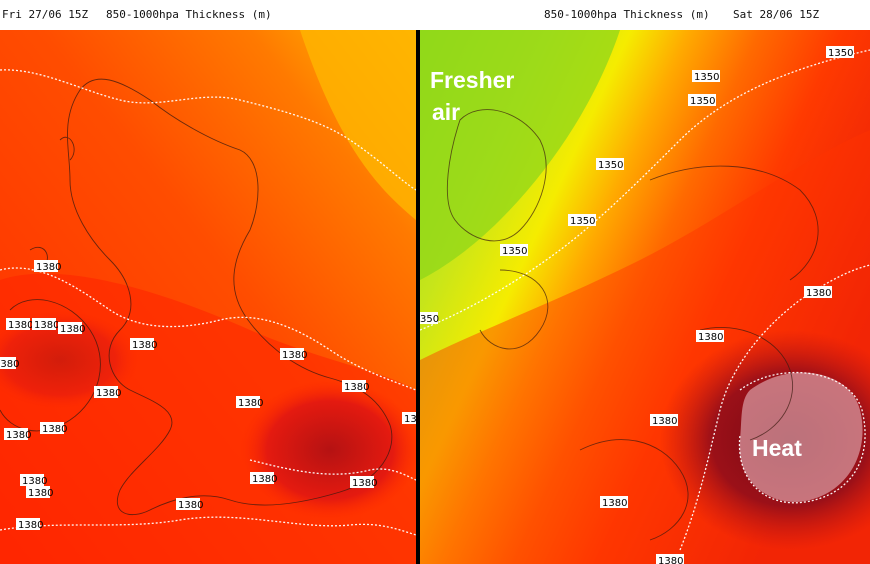  What do you see at coordinates (418, 297) in the screenshot?
I see `panel-divider` at bounding box center [418, 297].